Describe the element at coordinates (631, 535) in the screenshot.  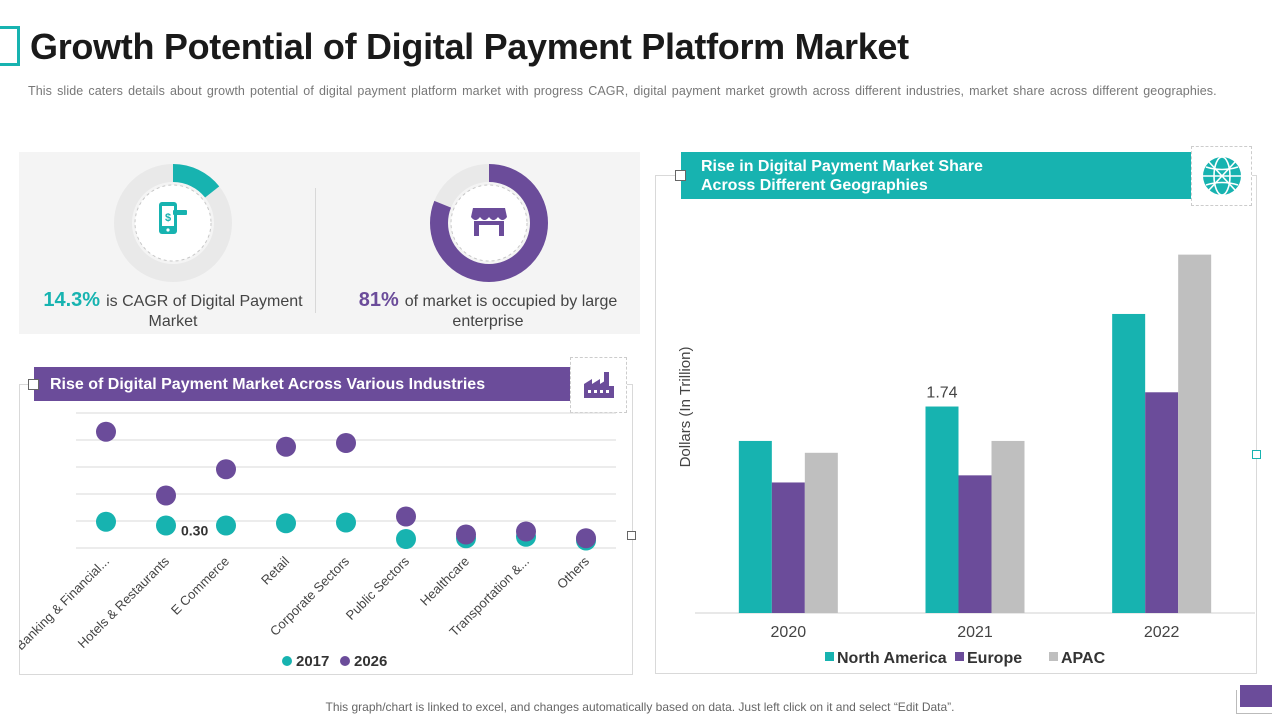
I see `industries-edge-marker` at that location.